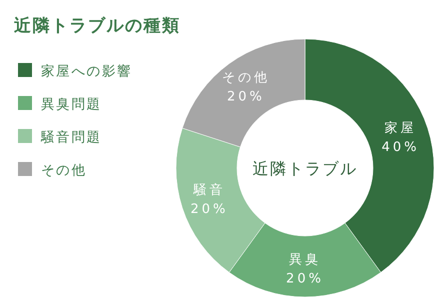  Describe the element at coordinates (401, 137) in the screenshot. I see `data-label: 家屋 40%` at that location.